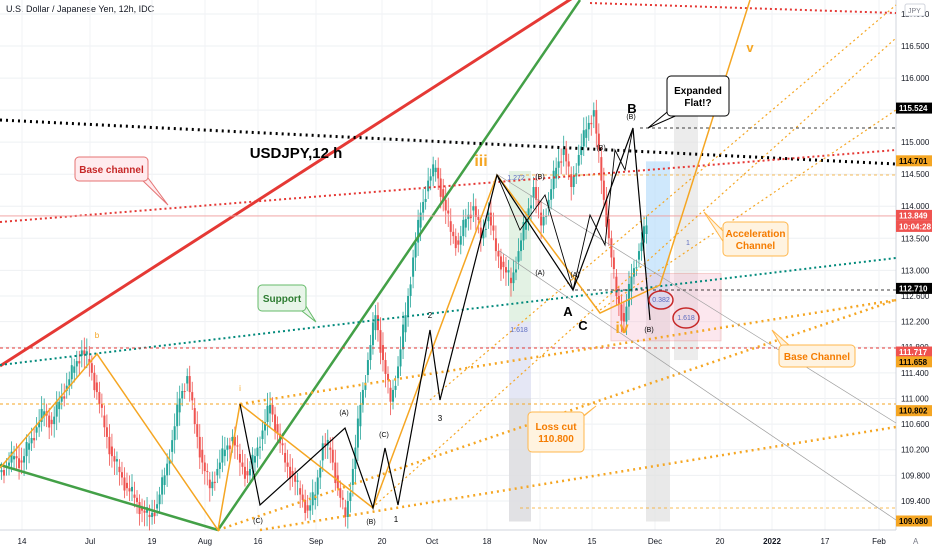 This screenshot has height=550, width=932. What do you see at coordinates (539, 177) in the screenshot?
I see `wave-label: (B)` at bounding box center [539, 177].